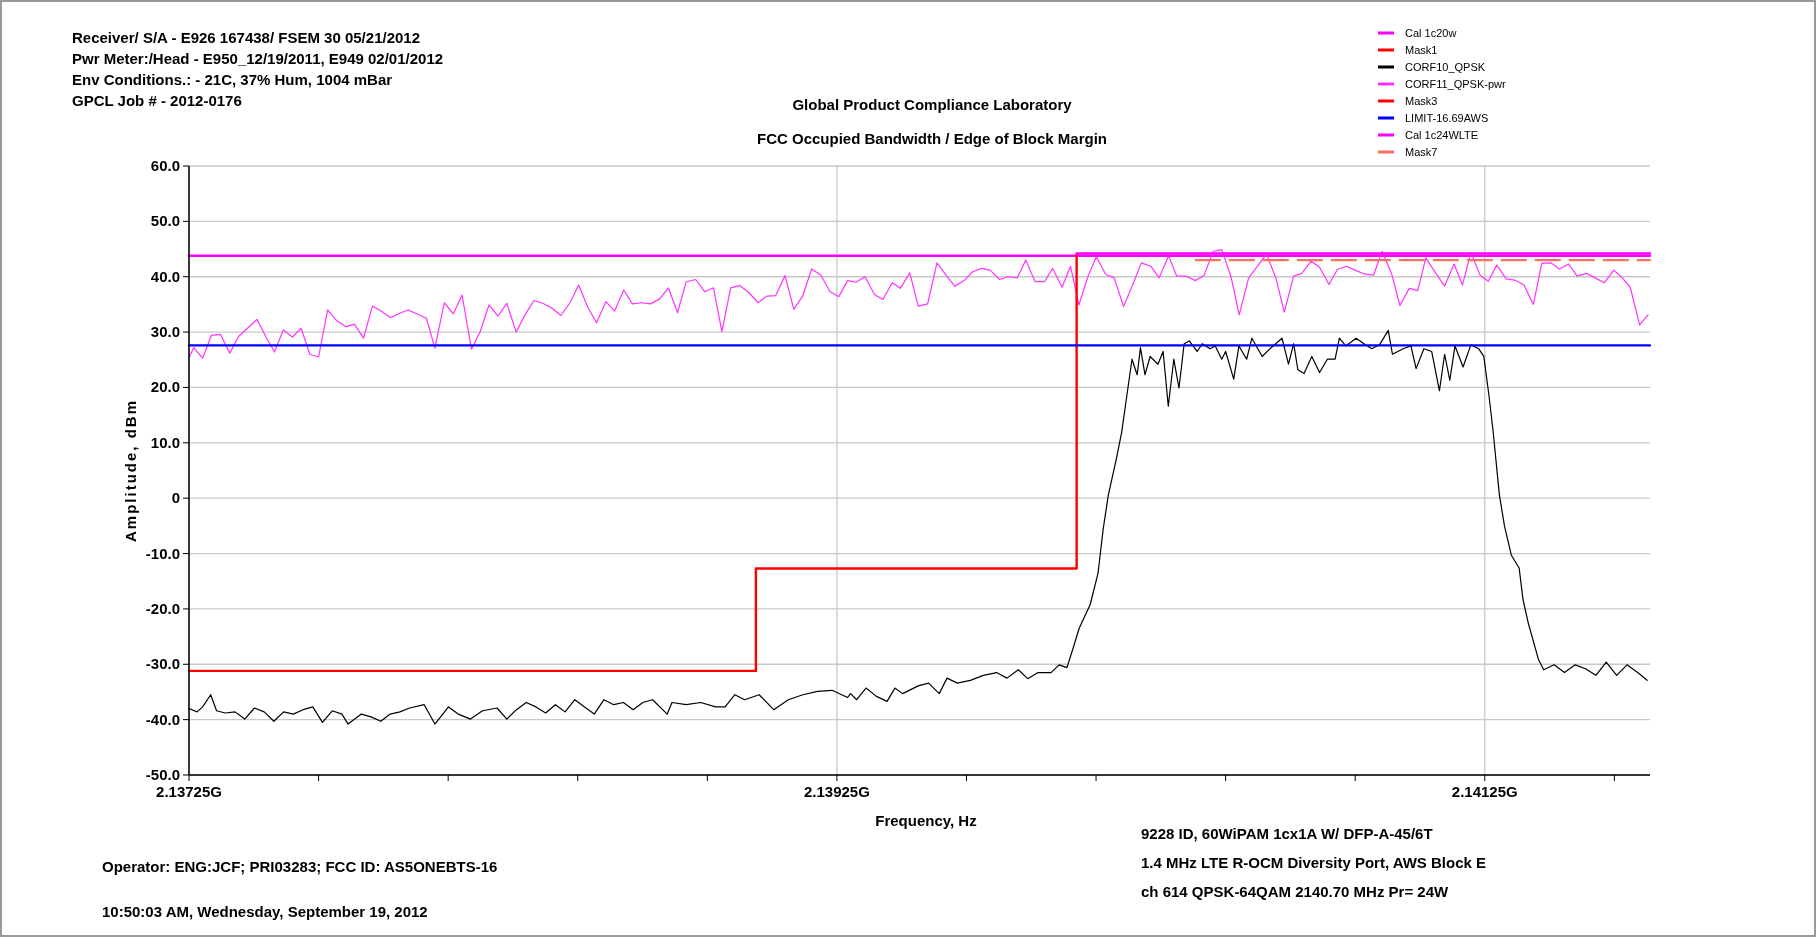 Image resolution: width=1816 pixels, height=937 pixels. I want to click on chart-title: Global Product Compliance Laboratory, so click(932, 104).